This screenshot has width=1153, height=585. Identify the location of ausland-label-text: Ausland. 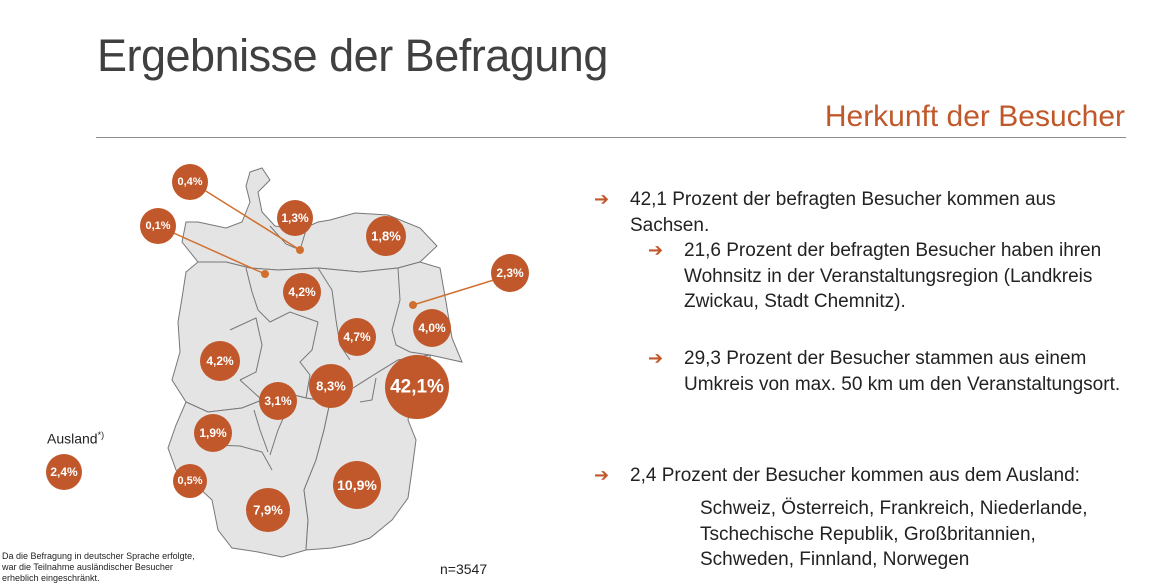
(72, 438).